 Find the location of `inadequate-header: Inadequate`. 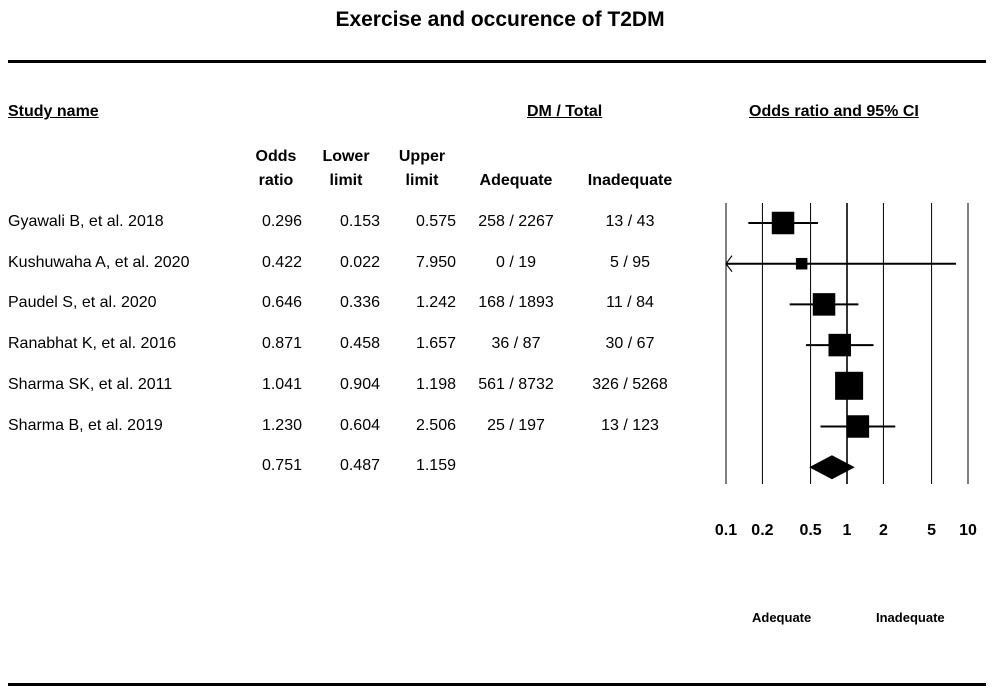

inadequate-header: Inadequate is located at coordinates (630, 180).